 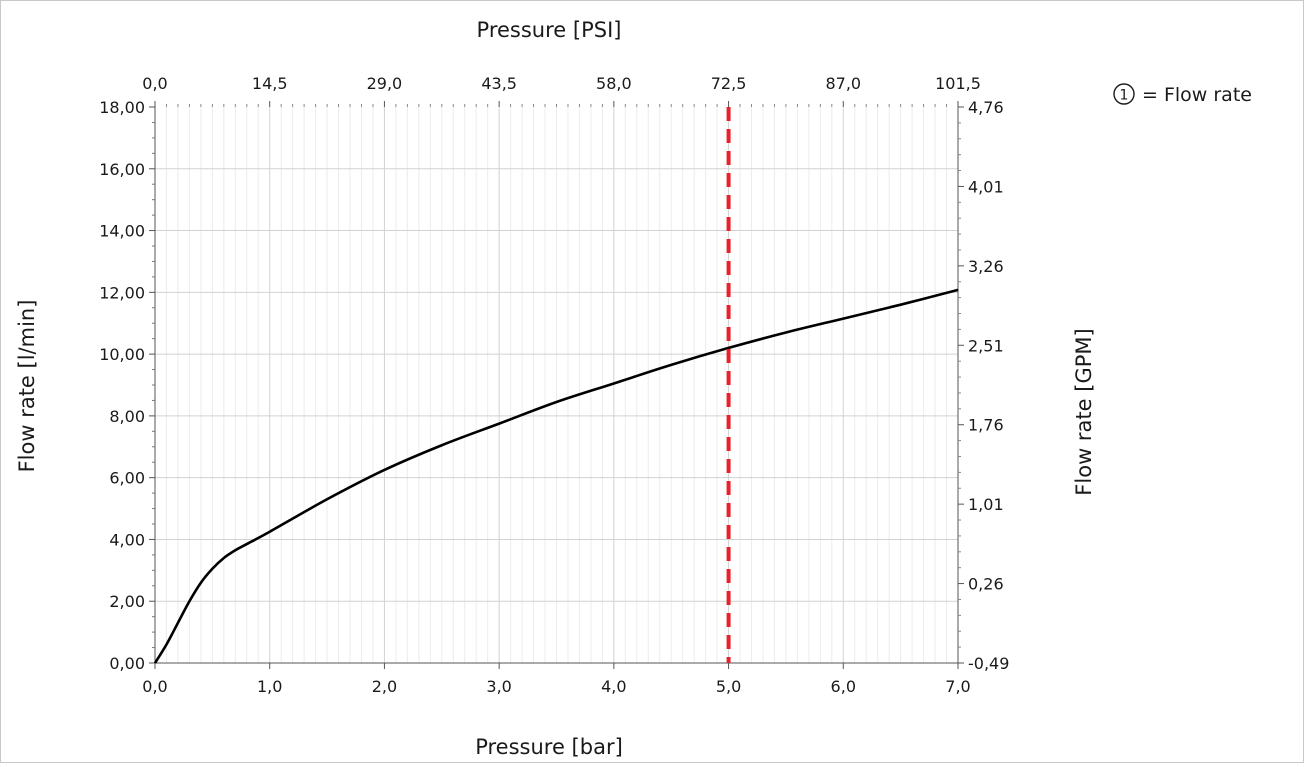 I want to click on y-tick-label: 8,00, so click(x=127, y=416).